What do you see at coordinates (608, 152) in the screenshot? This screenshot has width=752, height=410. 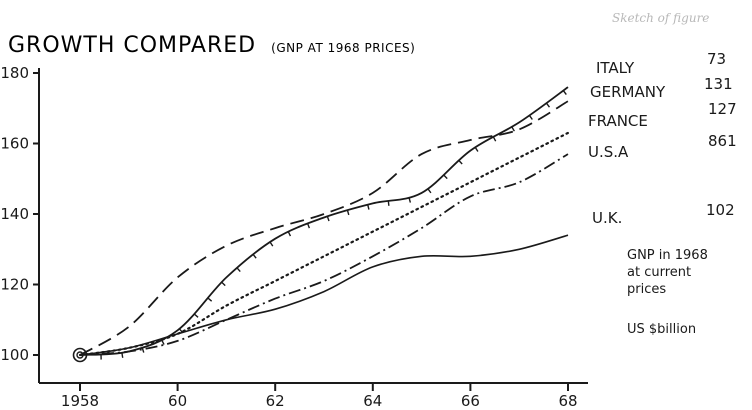 I see `series-label-usa: U.S.A` at bounding box center [608, 152].